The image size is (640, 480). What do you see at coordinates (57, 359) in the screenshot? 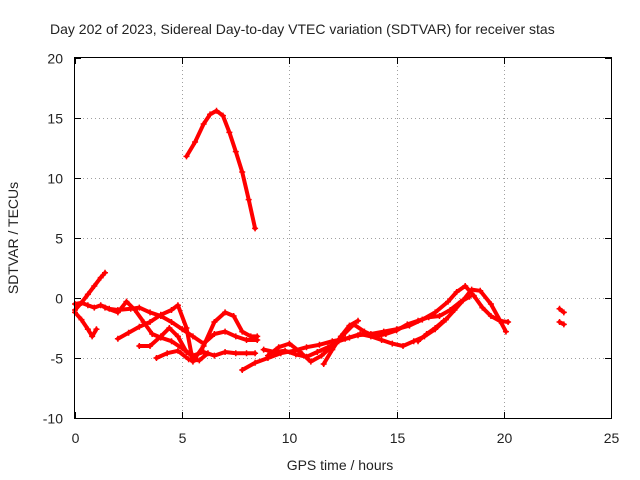
I see `y-tick-label: -5` at bounding box center [57, 359].